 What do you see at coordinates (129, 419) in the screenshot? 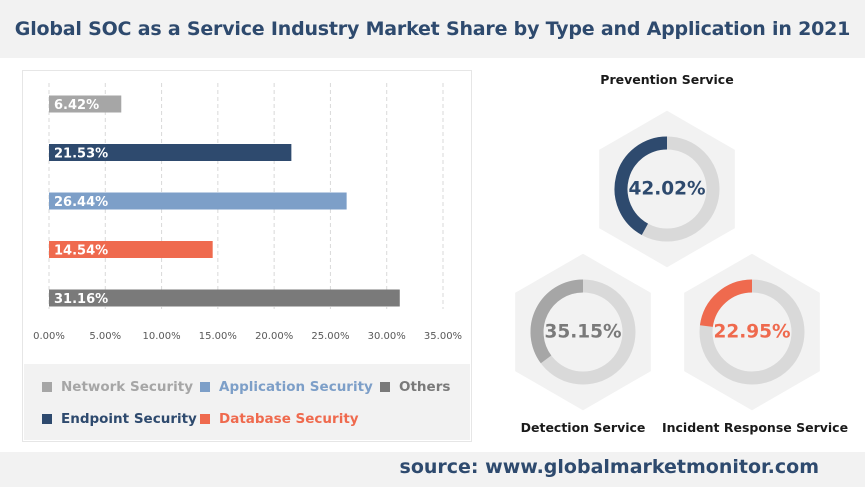
I see `legend-label: Endpoint Security` at bounding box center [129, 419].